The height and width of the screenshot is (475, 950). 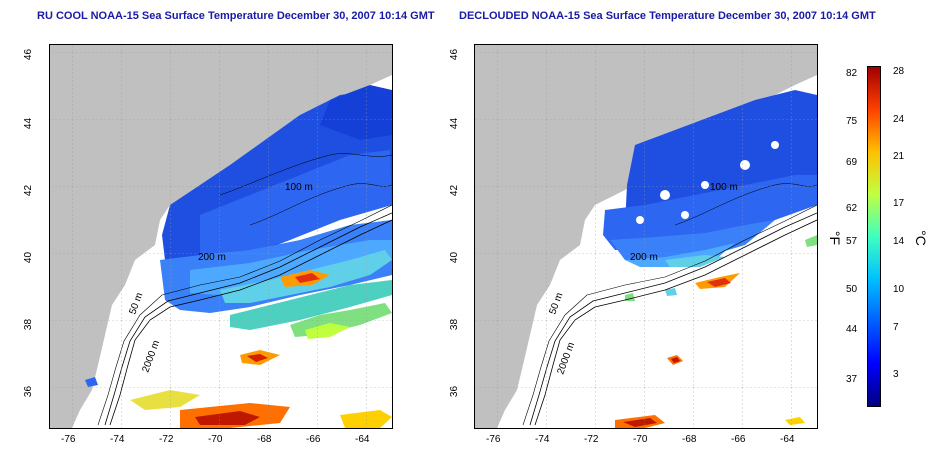 What do you see at coordinates (899, 241) in the screenshot?
I see `c-tick: 14` at bounding box center [899, 241].